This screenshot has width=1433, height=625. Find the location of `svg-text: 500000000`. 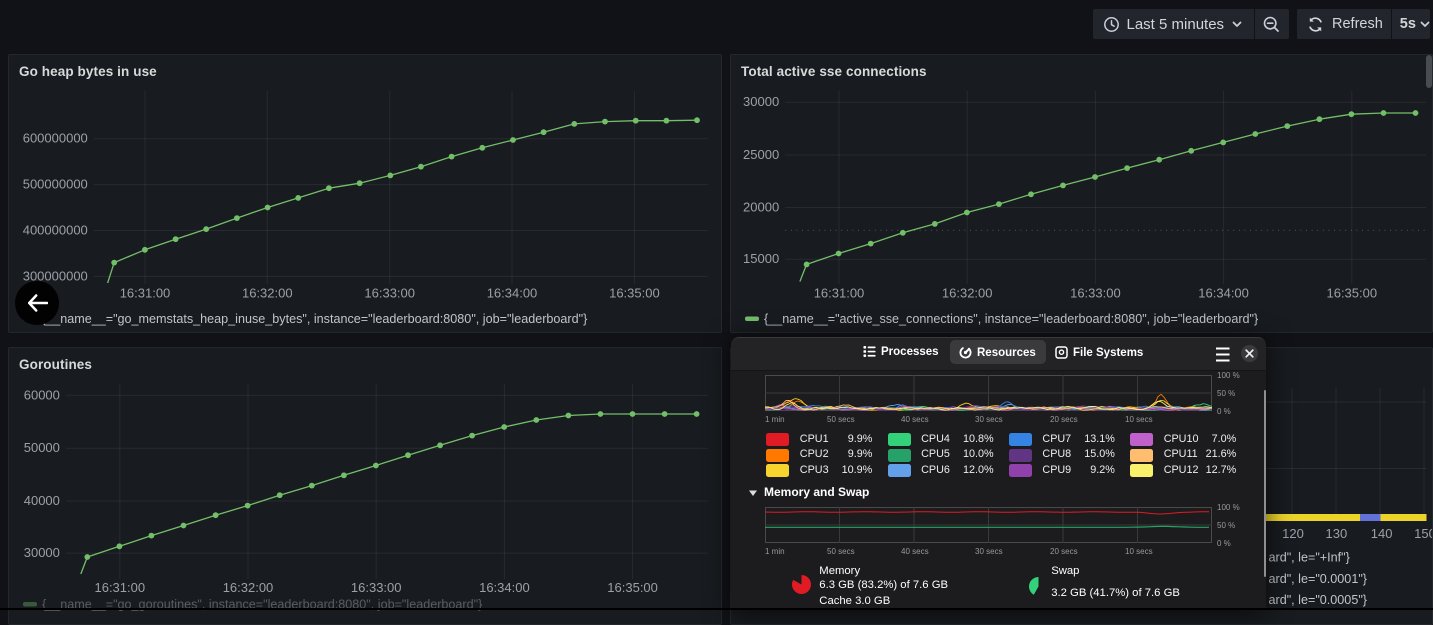

svg-text: 500000000 is located at coordinates (55, 184).